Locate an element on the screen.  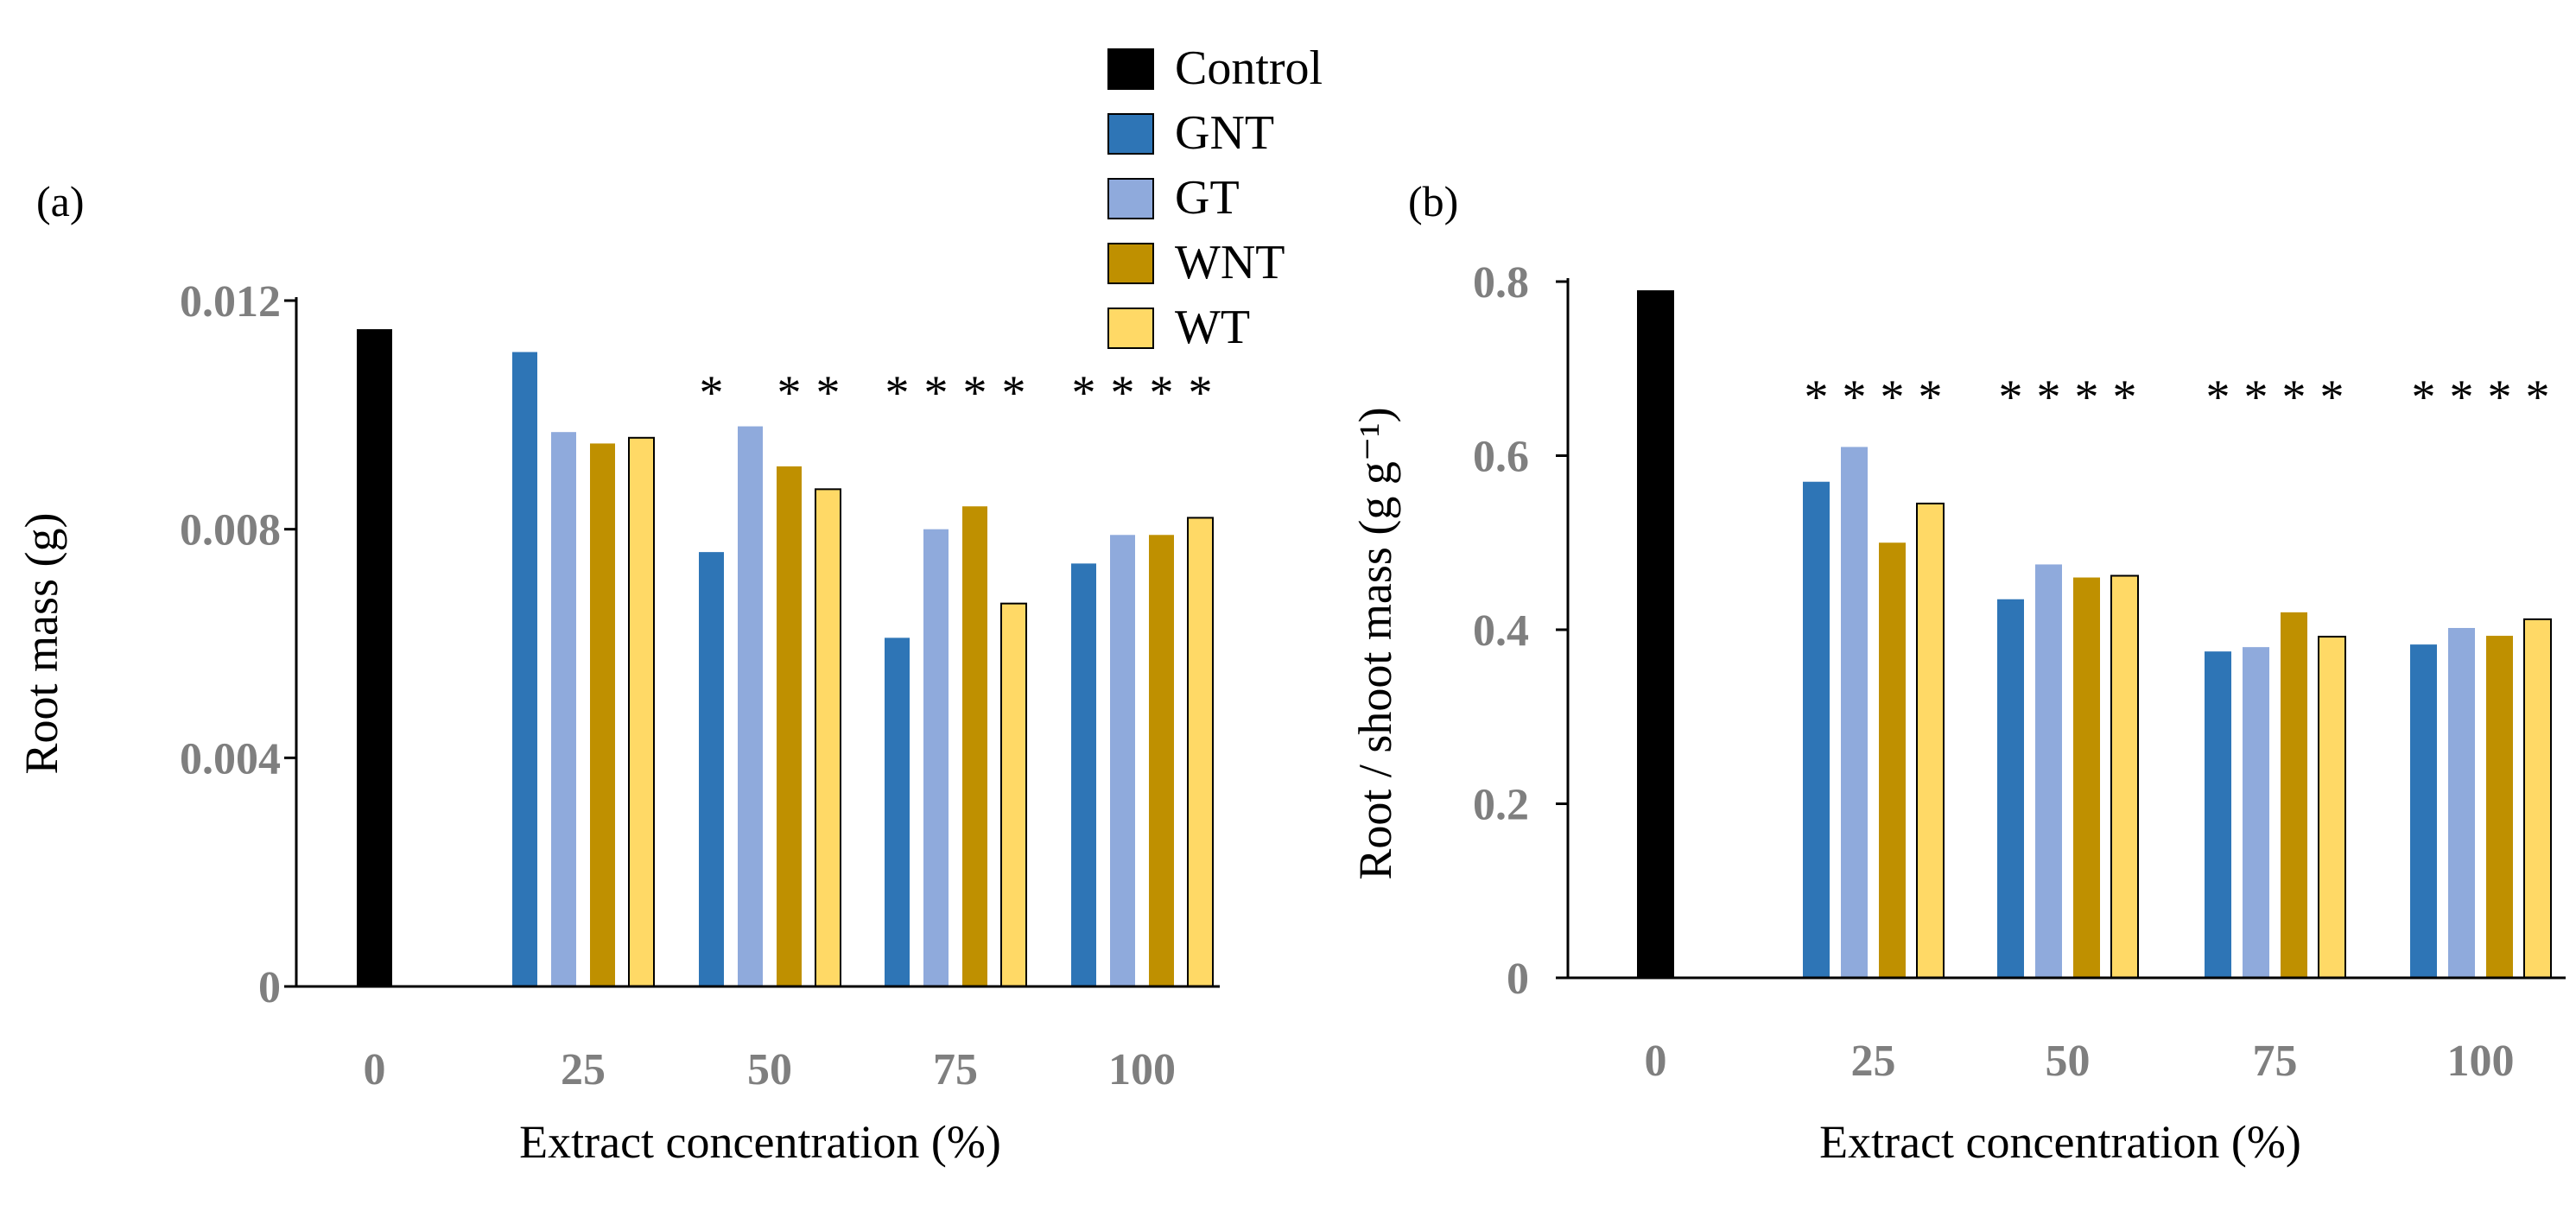
legend: Control GNT GT WNT WT is located at coordinates (1215, 198).